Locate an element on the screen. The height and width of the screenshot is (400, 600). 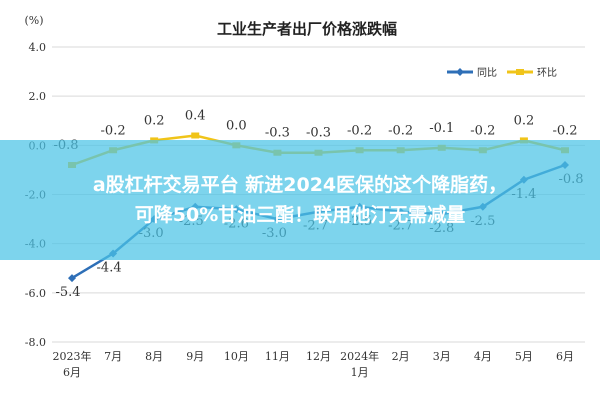
x-tick-label: 2023年 6月 is located at coordinates (72, 364).